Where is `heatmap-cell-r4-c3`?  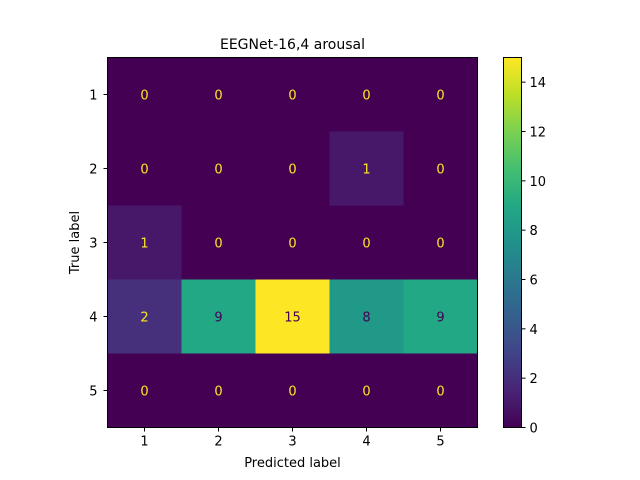
heatmap-cell-r4-c3 is located at coordinates (292, 316).